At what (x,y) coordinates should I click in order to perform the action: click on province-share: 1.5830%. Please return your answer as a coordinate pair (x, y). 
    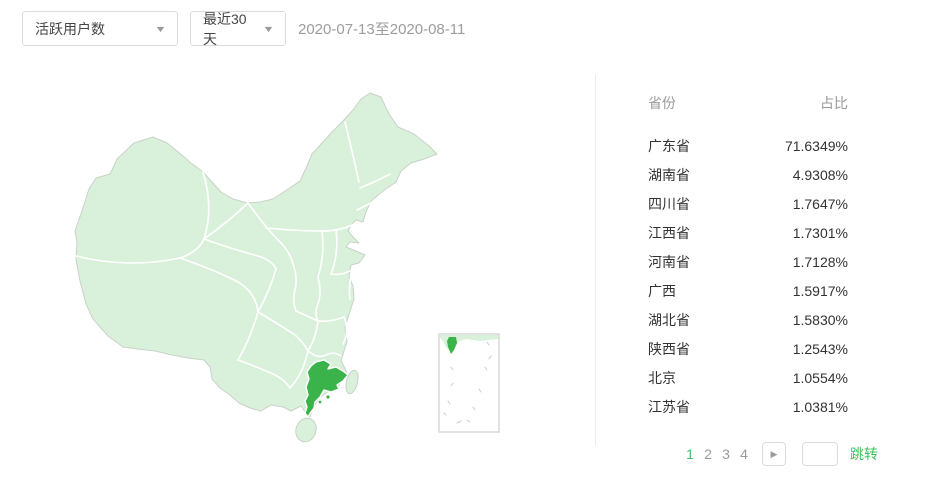
    Looking at the image, I should click on (820, 320).